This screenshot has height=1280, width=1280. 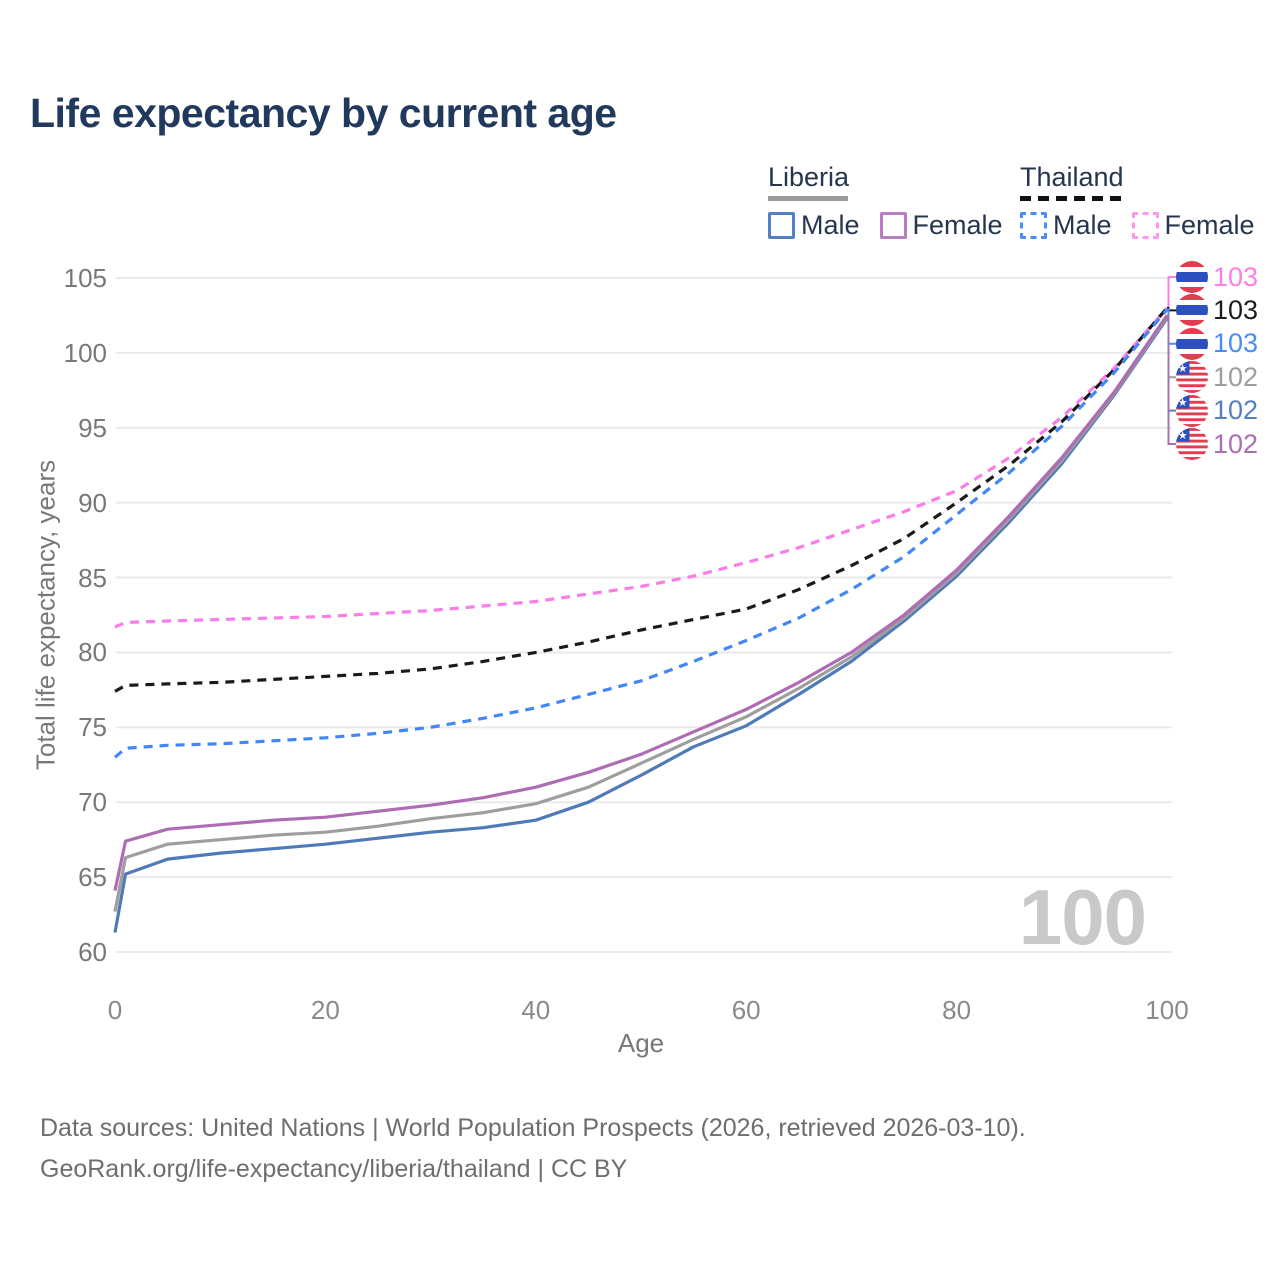 What do you see at coordinates (92, 802) in the screenshot?
I see `y-tick-70: 70` at bounding box center [92, 802].